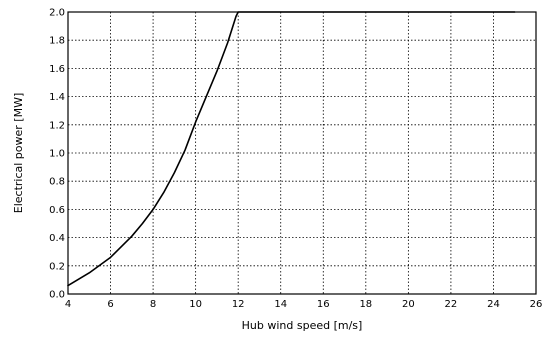  Describe the element at coordinates (365, 304) in the screenshot. I see `x-tick-label: 18` at that location.